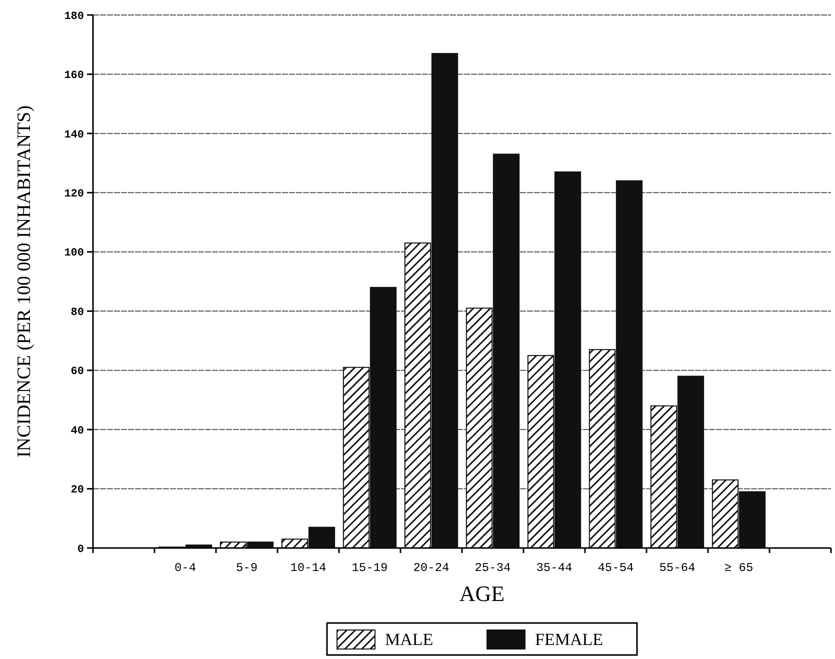 This screenshot has height=659, width=835. What do you see at coordinates (308, 568) in the screenshot?
I see `x-tick-label: 10-14` at bounding box center [308, 568].